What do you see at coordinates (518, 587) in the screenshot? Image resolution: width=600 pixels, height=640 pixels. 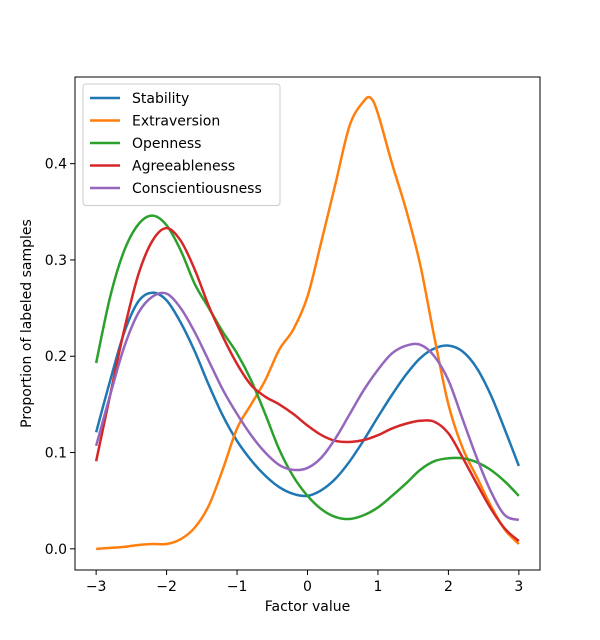 I see `x-tick-label: 3` at bounding box center [518, 587].